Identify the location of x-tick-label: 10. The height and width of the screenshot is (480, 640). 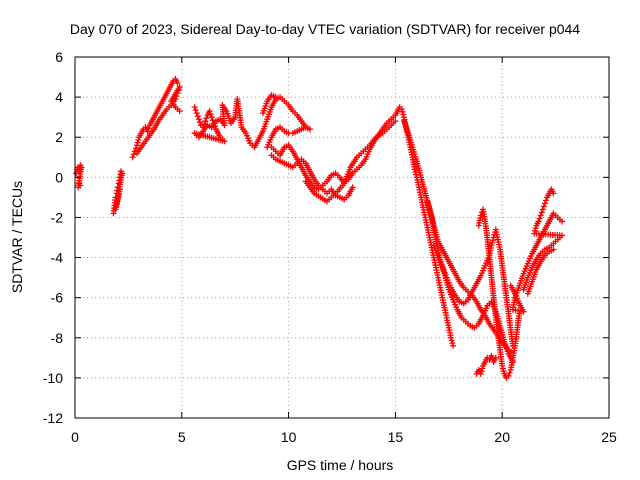
(289, 437).